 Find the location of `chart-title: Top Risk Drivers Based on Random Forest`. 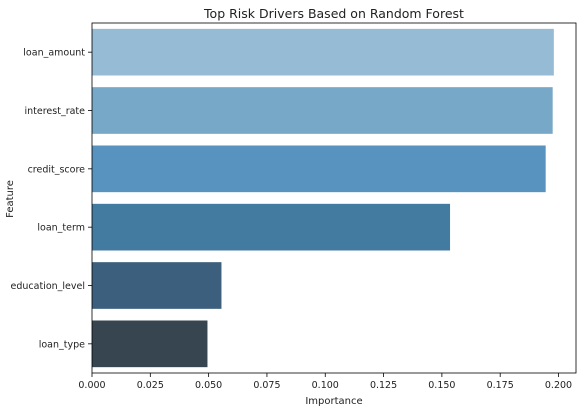

chart-title: Top Risk Drivers Based on Random Forest is located at coordinates (333, 13).